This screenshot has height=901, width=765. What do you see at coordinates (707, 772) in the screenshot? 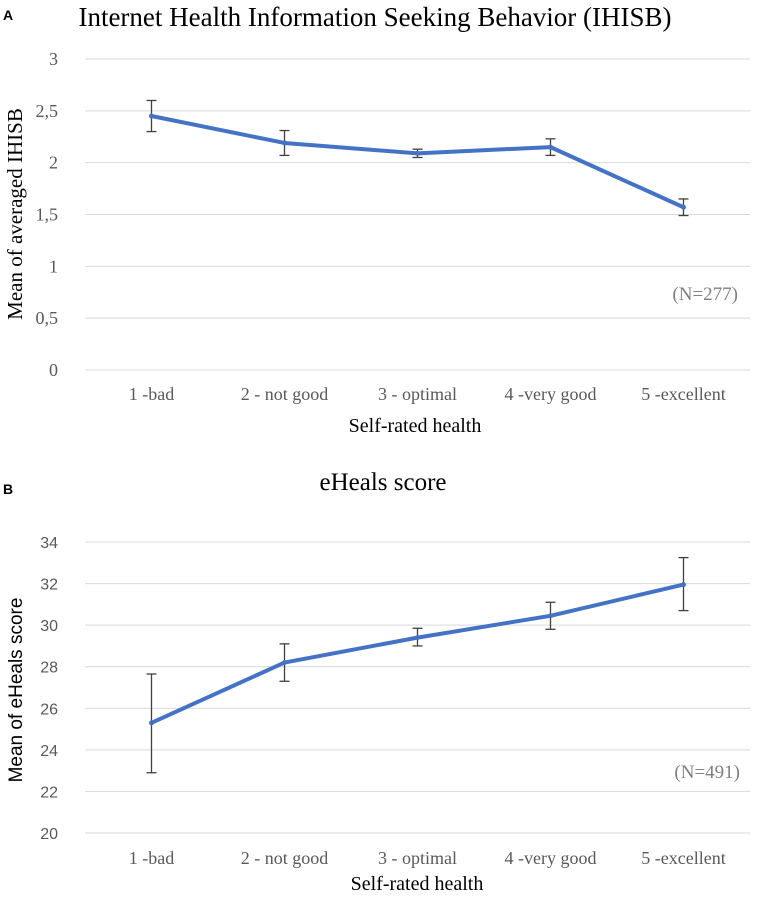
I see `sample-size-annotation-b: (N=491)` at bounding box center [707, 772].